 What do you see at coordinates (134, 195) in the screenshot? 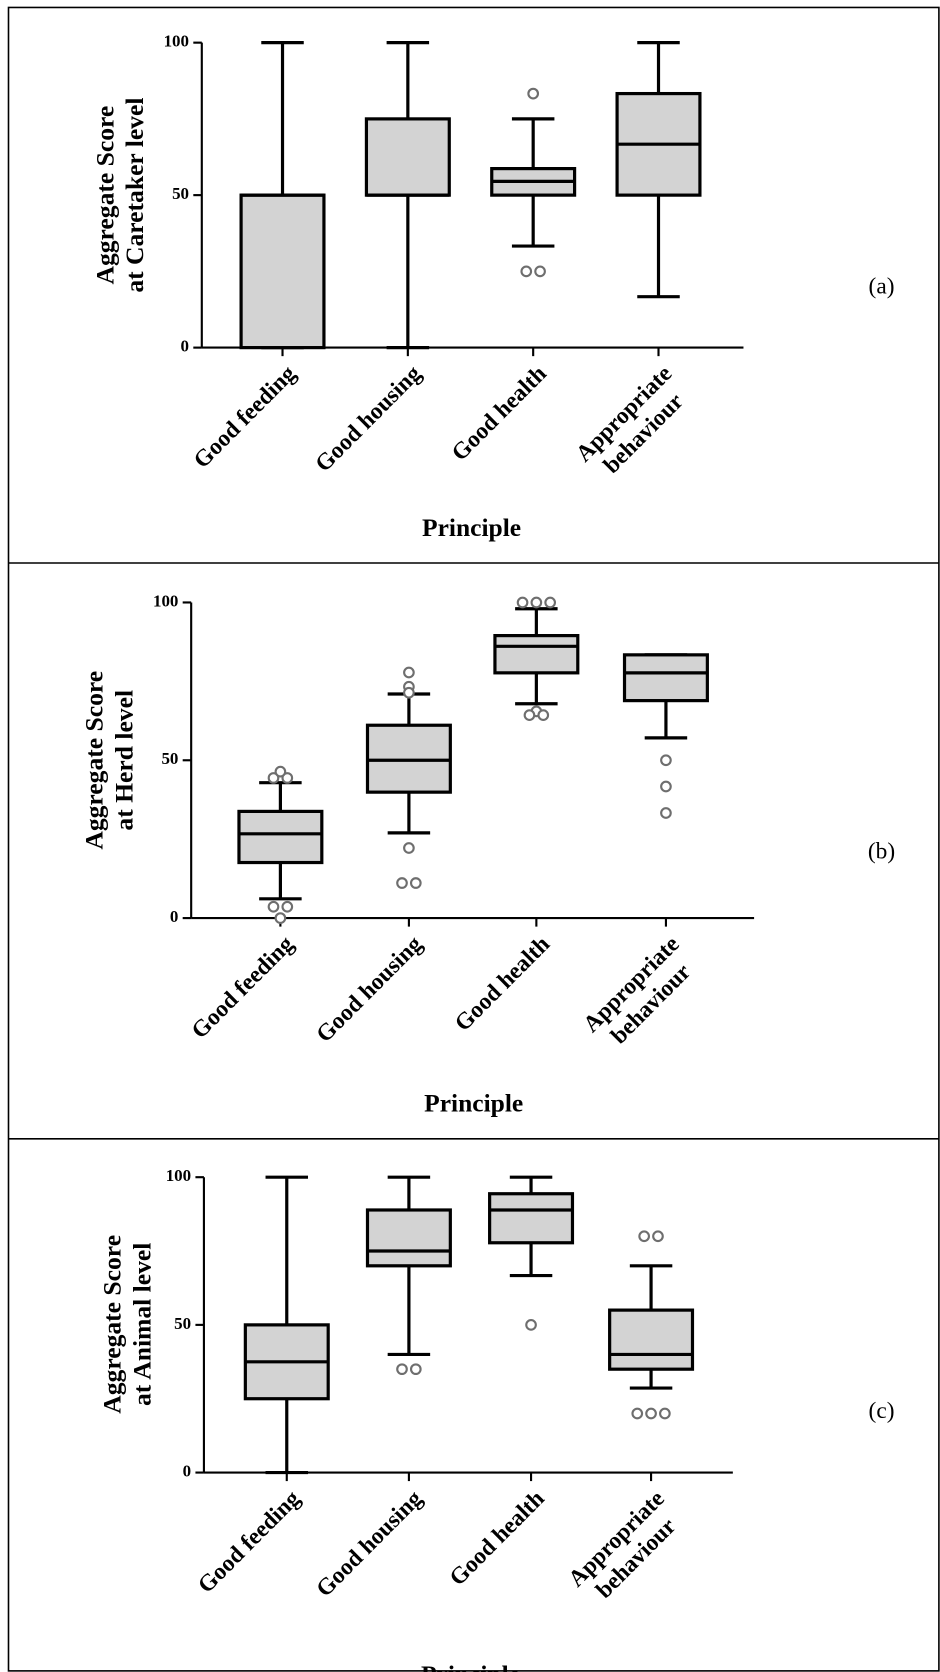
I see `y-axis-label-line: at Caretaker level` at bounding box center [134, 195].